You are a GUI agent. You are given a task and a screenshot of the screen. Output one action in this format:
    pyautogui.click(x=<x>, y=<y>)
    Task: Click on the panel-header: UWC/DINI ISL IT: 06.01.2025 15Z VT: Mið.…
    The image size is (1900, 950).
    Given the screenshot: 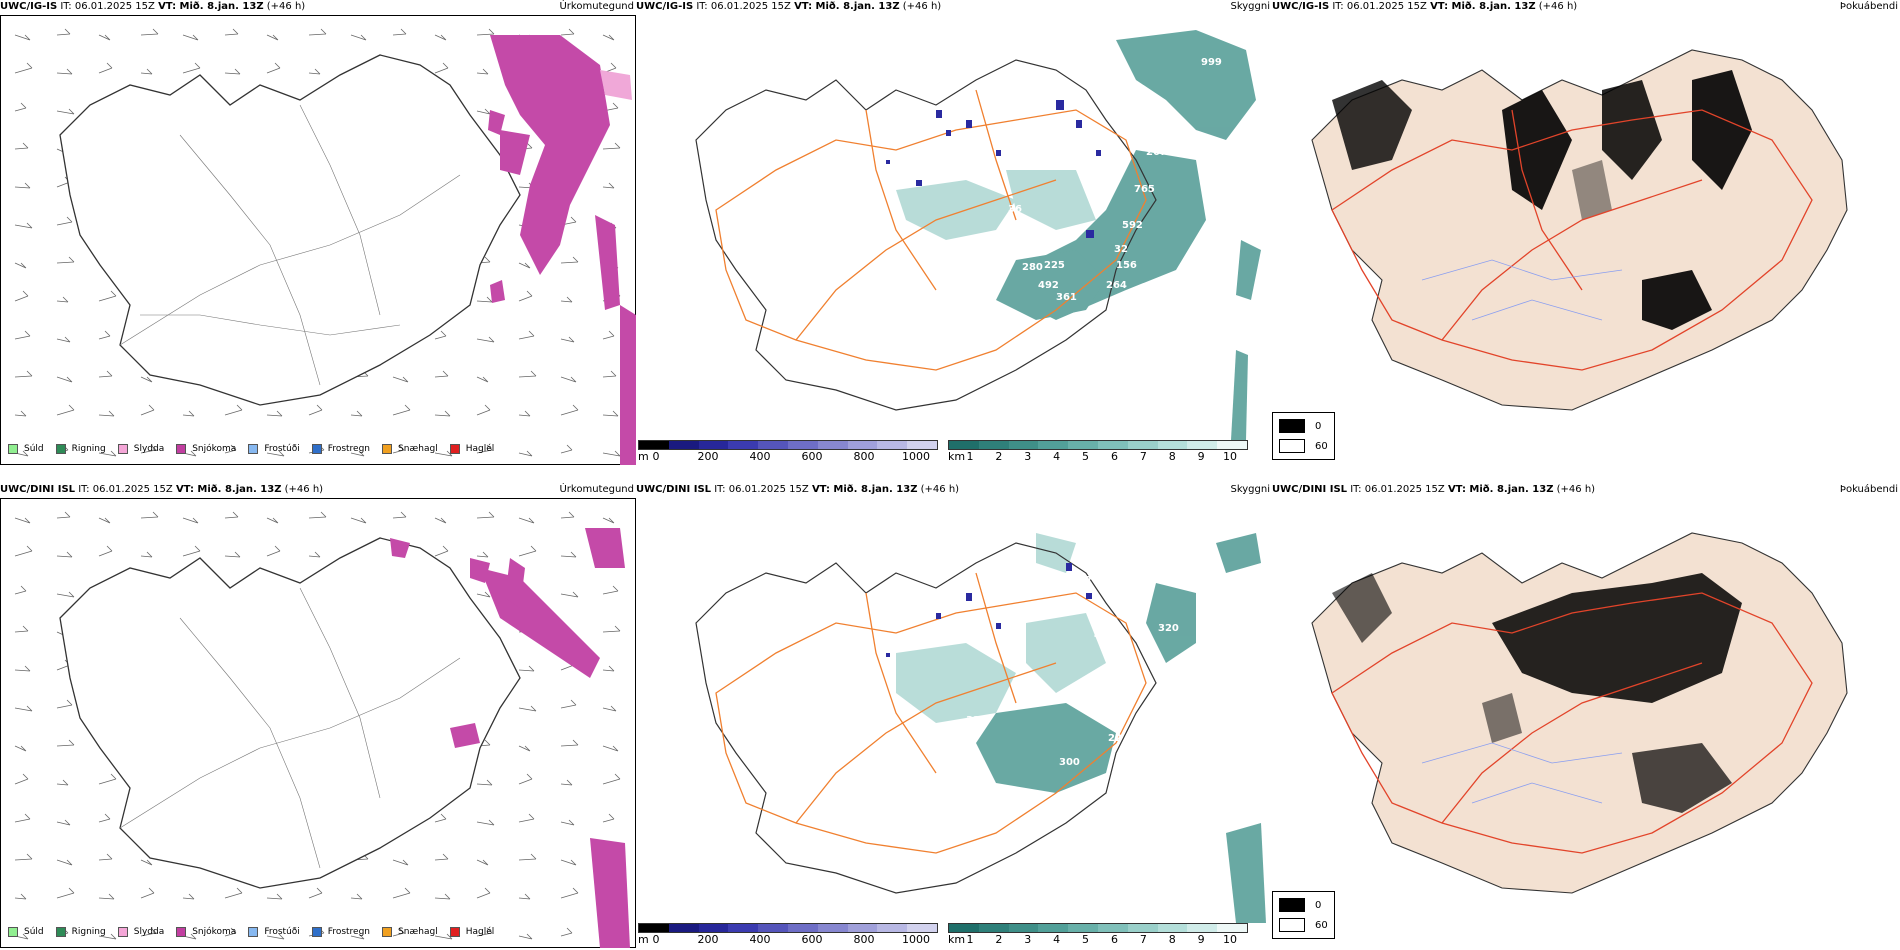 What is the action you would take?
    pyautogui.click(x=1433, y=491)
    